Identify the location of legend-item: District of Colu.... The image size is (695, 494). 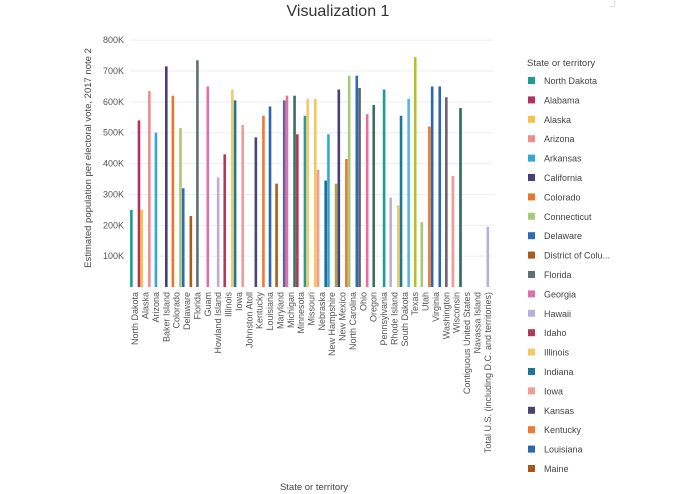
(569, 256).